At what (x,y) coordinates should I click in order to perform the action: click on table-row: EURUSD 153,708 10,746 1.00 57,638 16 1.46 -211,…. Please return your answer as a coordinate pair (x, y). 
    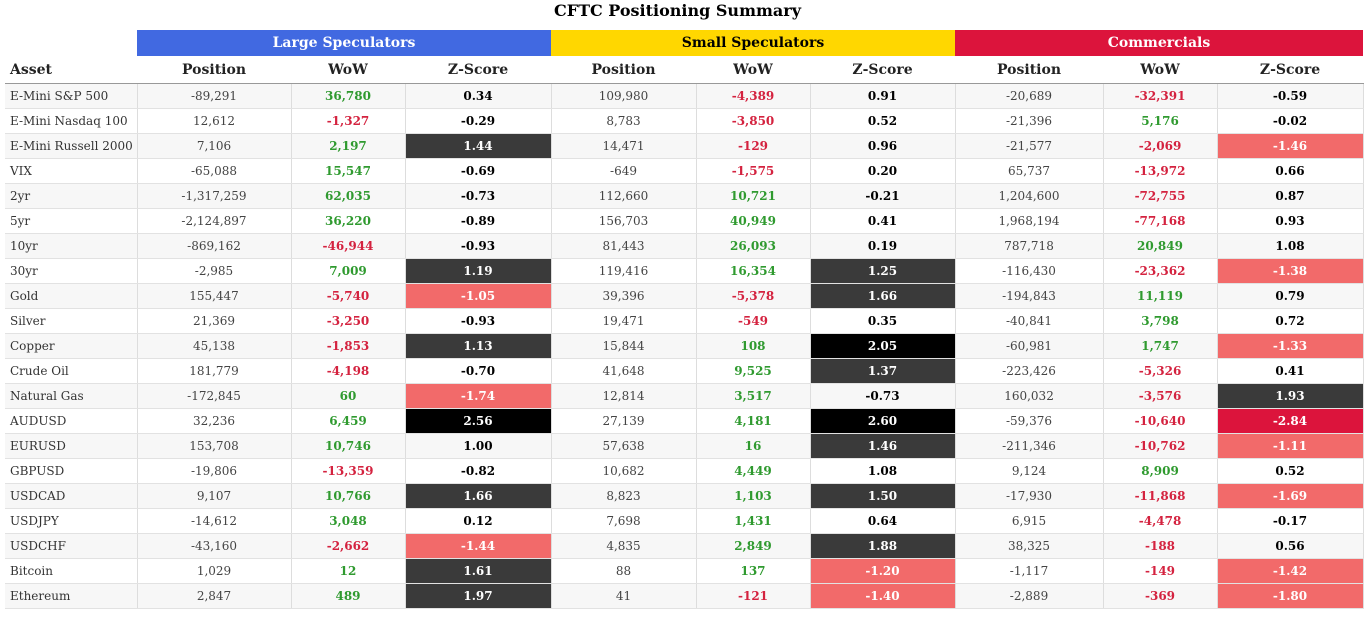
    Looking at the image, I should click on (684, 446).